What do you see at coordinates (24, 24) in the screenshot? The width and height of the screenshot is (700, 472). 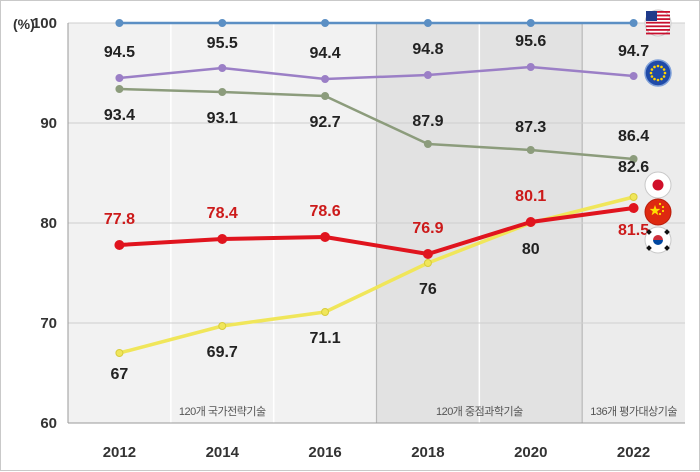 I see `y-axis-label: (%)` at bounding box center [24, 24].